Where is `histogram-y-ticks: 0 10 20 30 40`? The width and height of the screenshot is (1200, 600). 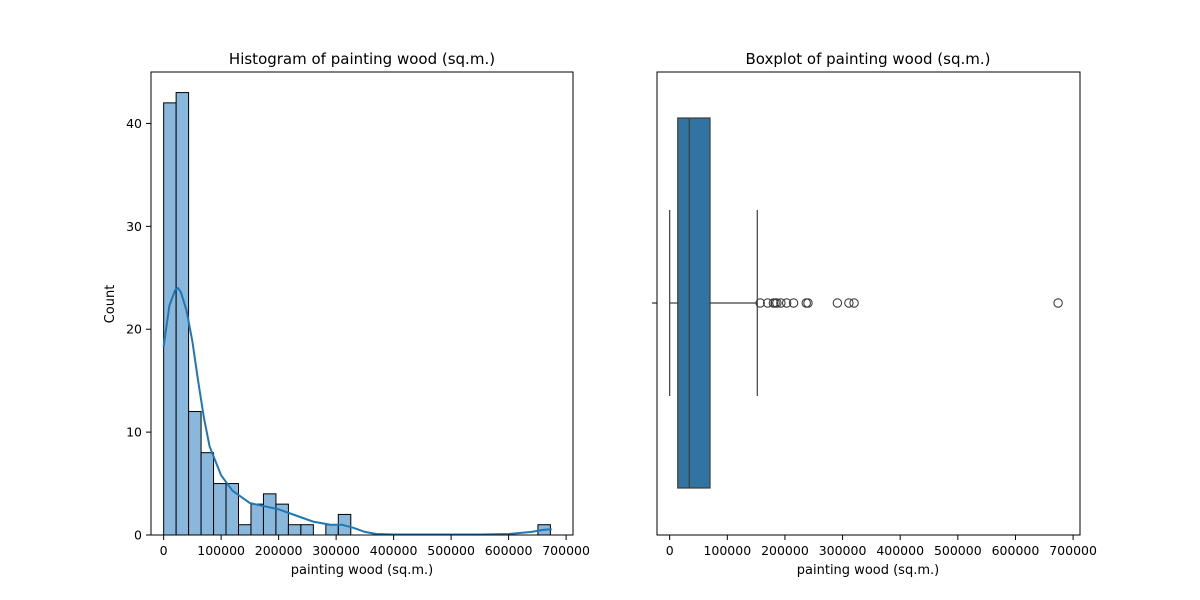
histogram-y-ticks: 0 10 20 30 40 is located at coordinates (138, 329).